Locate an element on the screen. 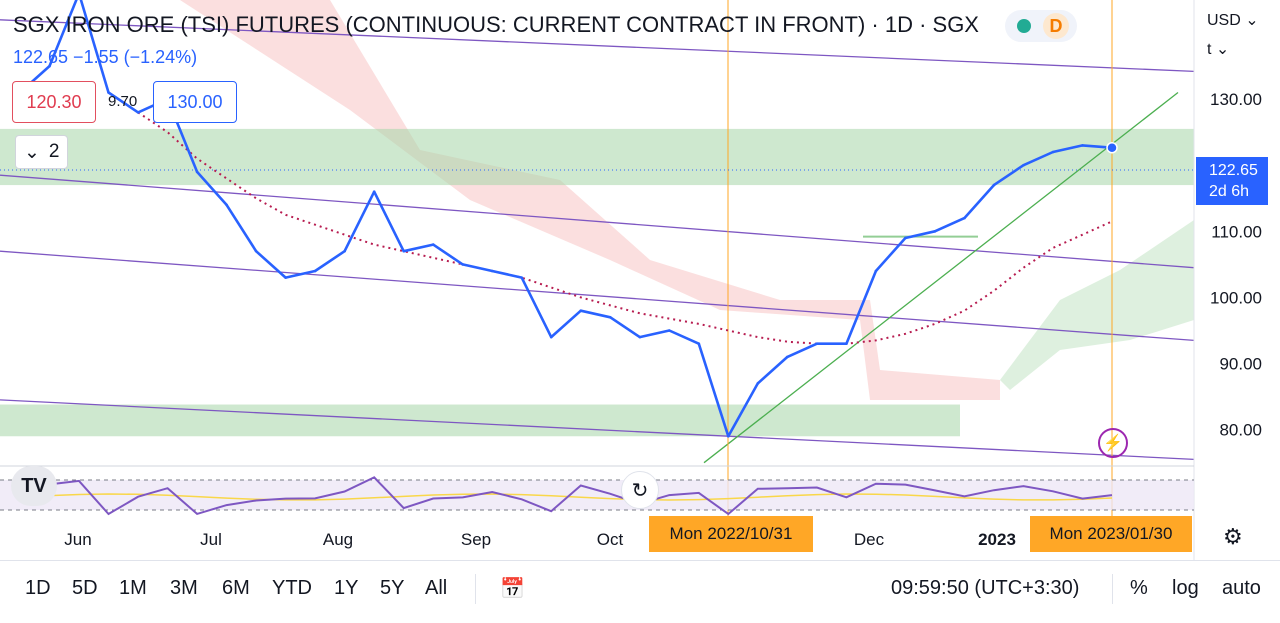  last-price-tag: 122.65 2d 6h is located at coordinates (1232, 181).